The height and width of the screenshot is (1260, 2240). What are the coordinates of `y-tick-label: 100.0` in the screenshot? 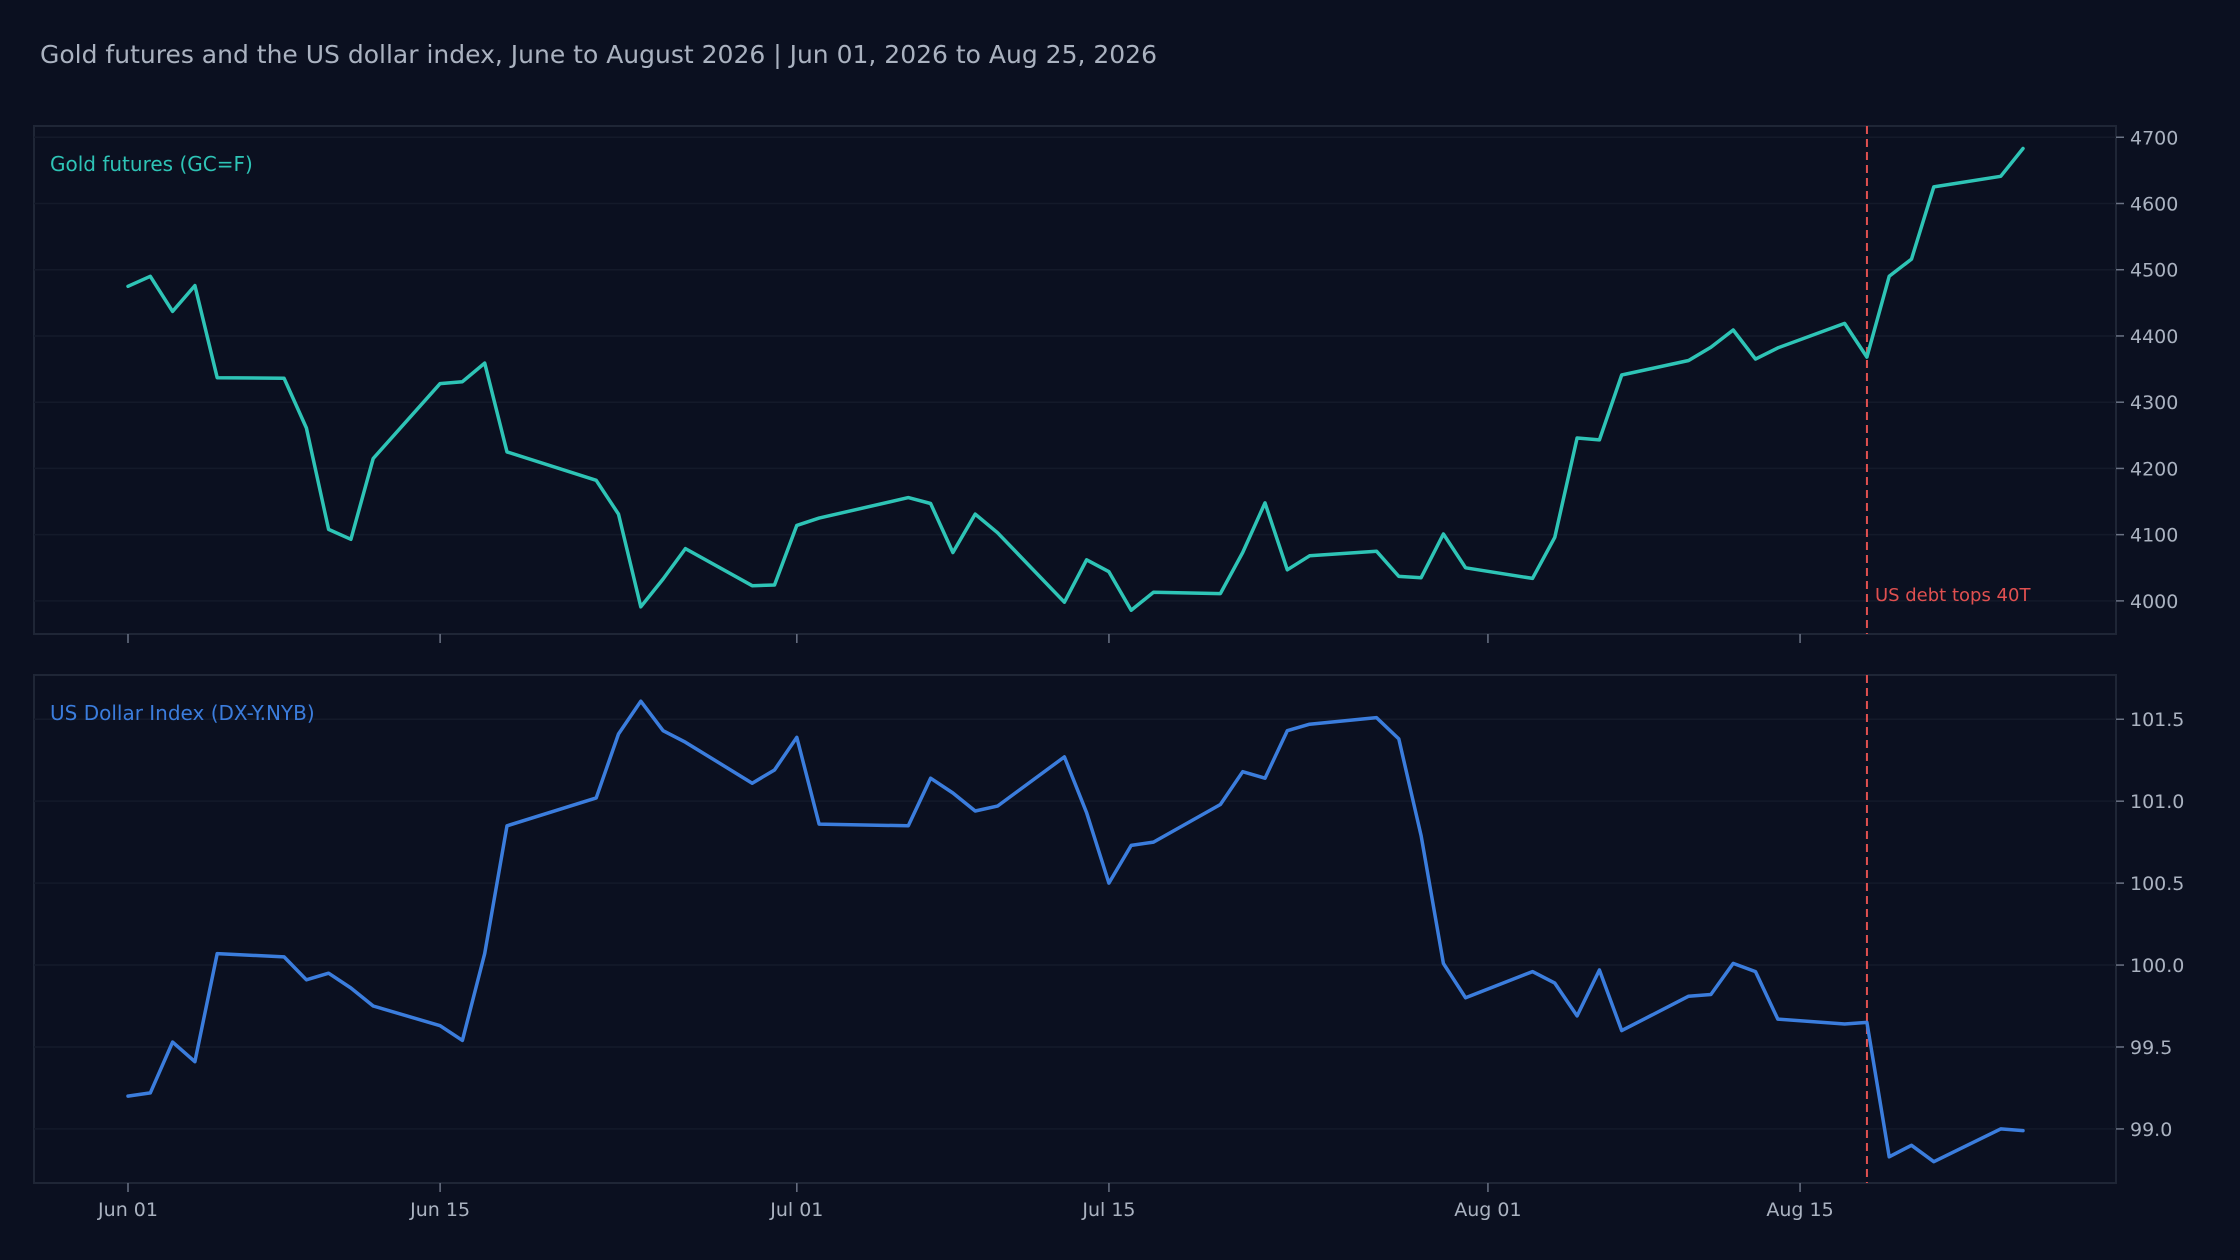 It's located at (2157, 966).